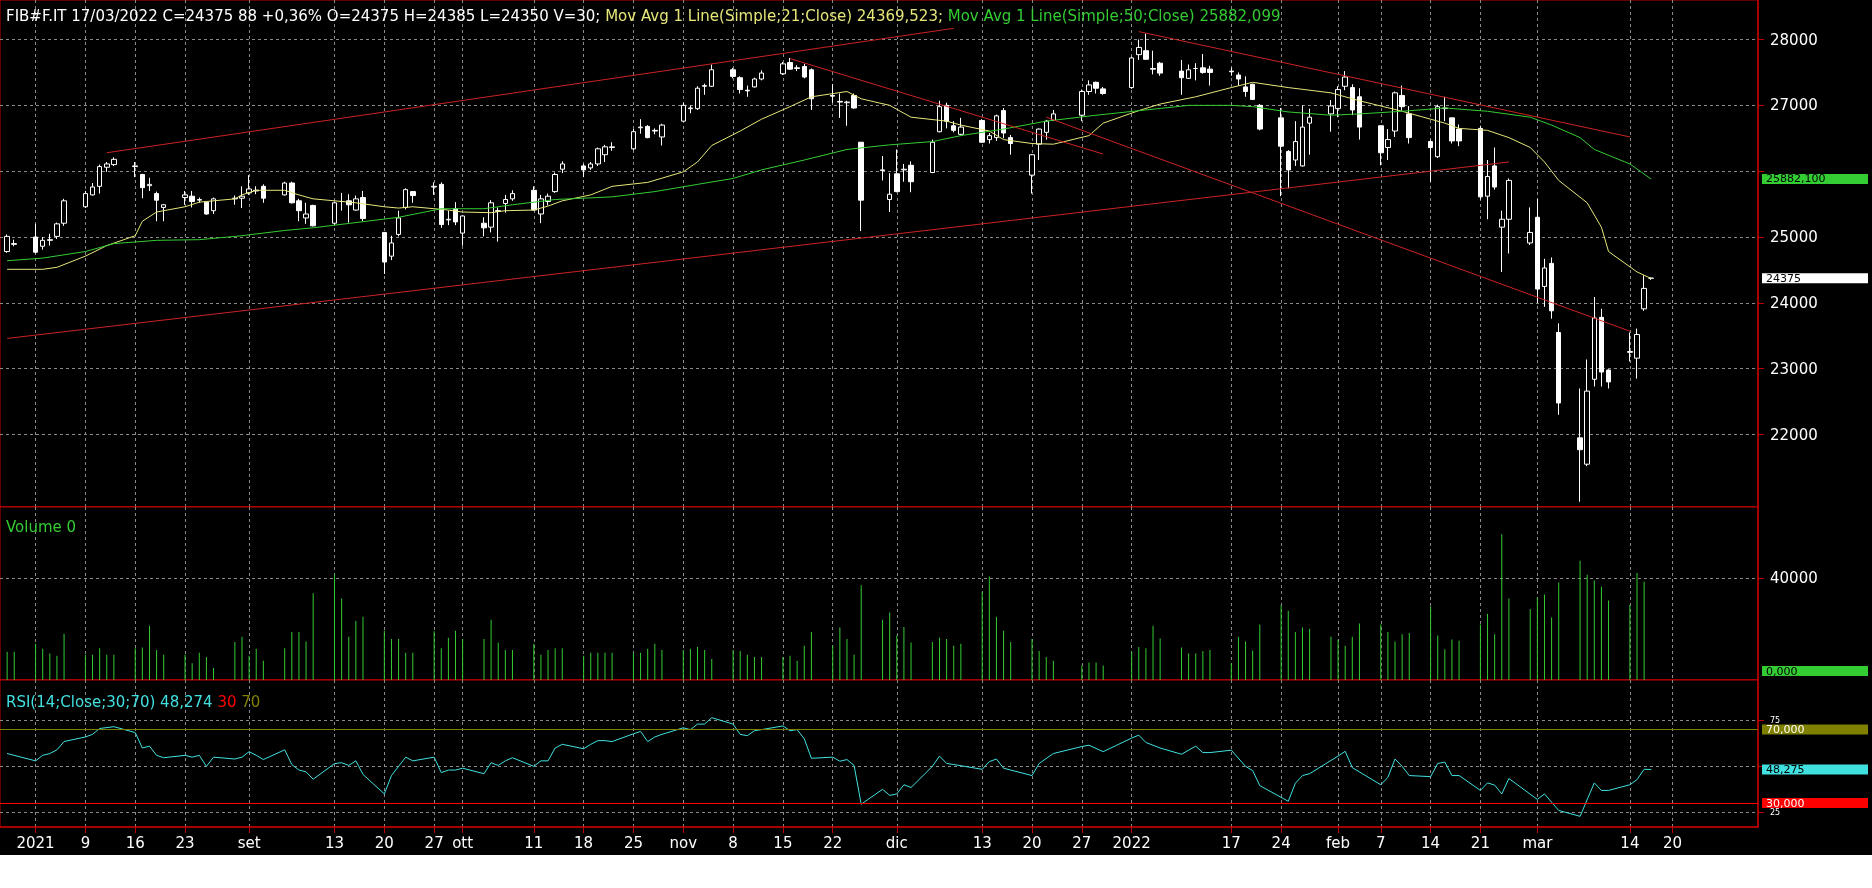 This screenshot has width=1872, height=888. Describe the element at coordinates (1538, 842) in the screenshot. I see `x-tick-label: mar` at that location.